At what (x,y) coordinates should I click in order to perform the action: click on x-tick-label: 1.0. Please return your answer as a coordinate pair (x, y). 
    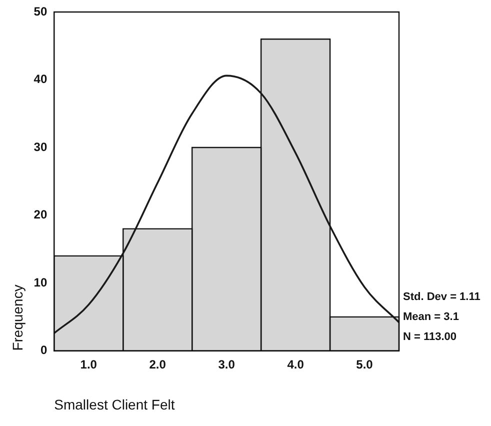
    Looking at the image, I should click on (89, 364).